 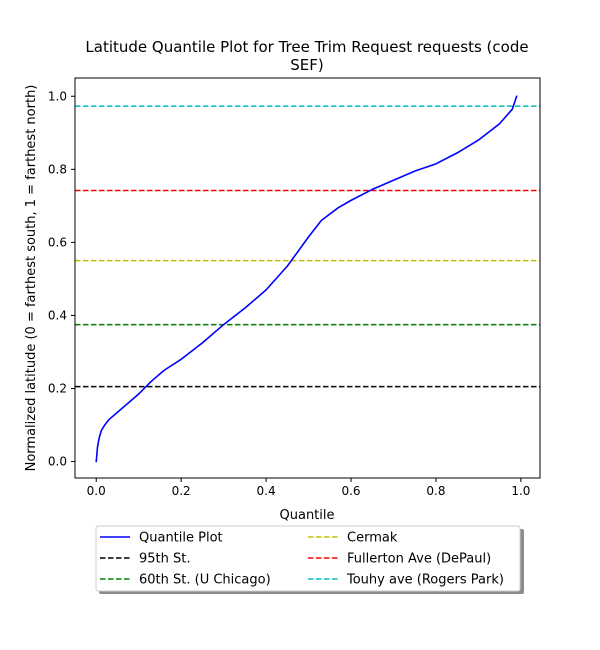 I want to click on legend-label-3: 60th St. (U Chicago), so click(x=205, y=580).